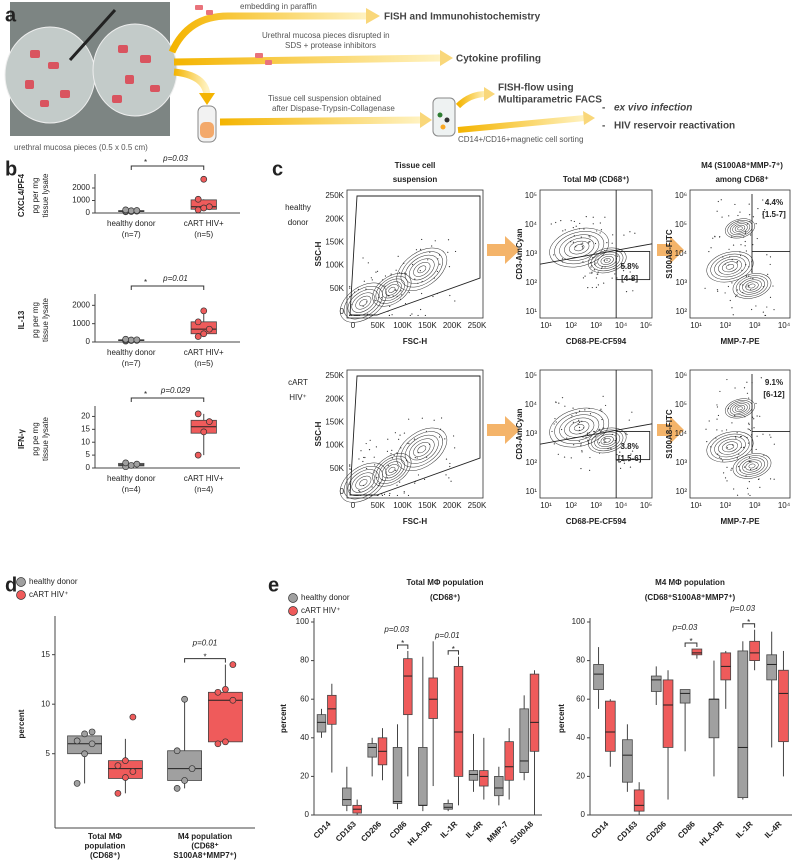 This screenshot has height=862, width=798. What do you see at coordinates (45, 703) in the screenshot?
I see `y-tick-label: 10` at bounding box center [45, 703].